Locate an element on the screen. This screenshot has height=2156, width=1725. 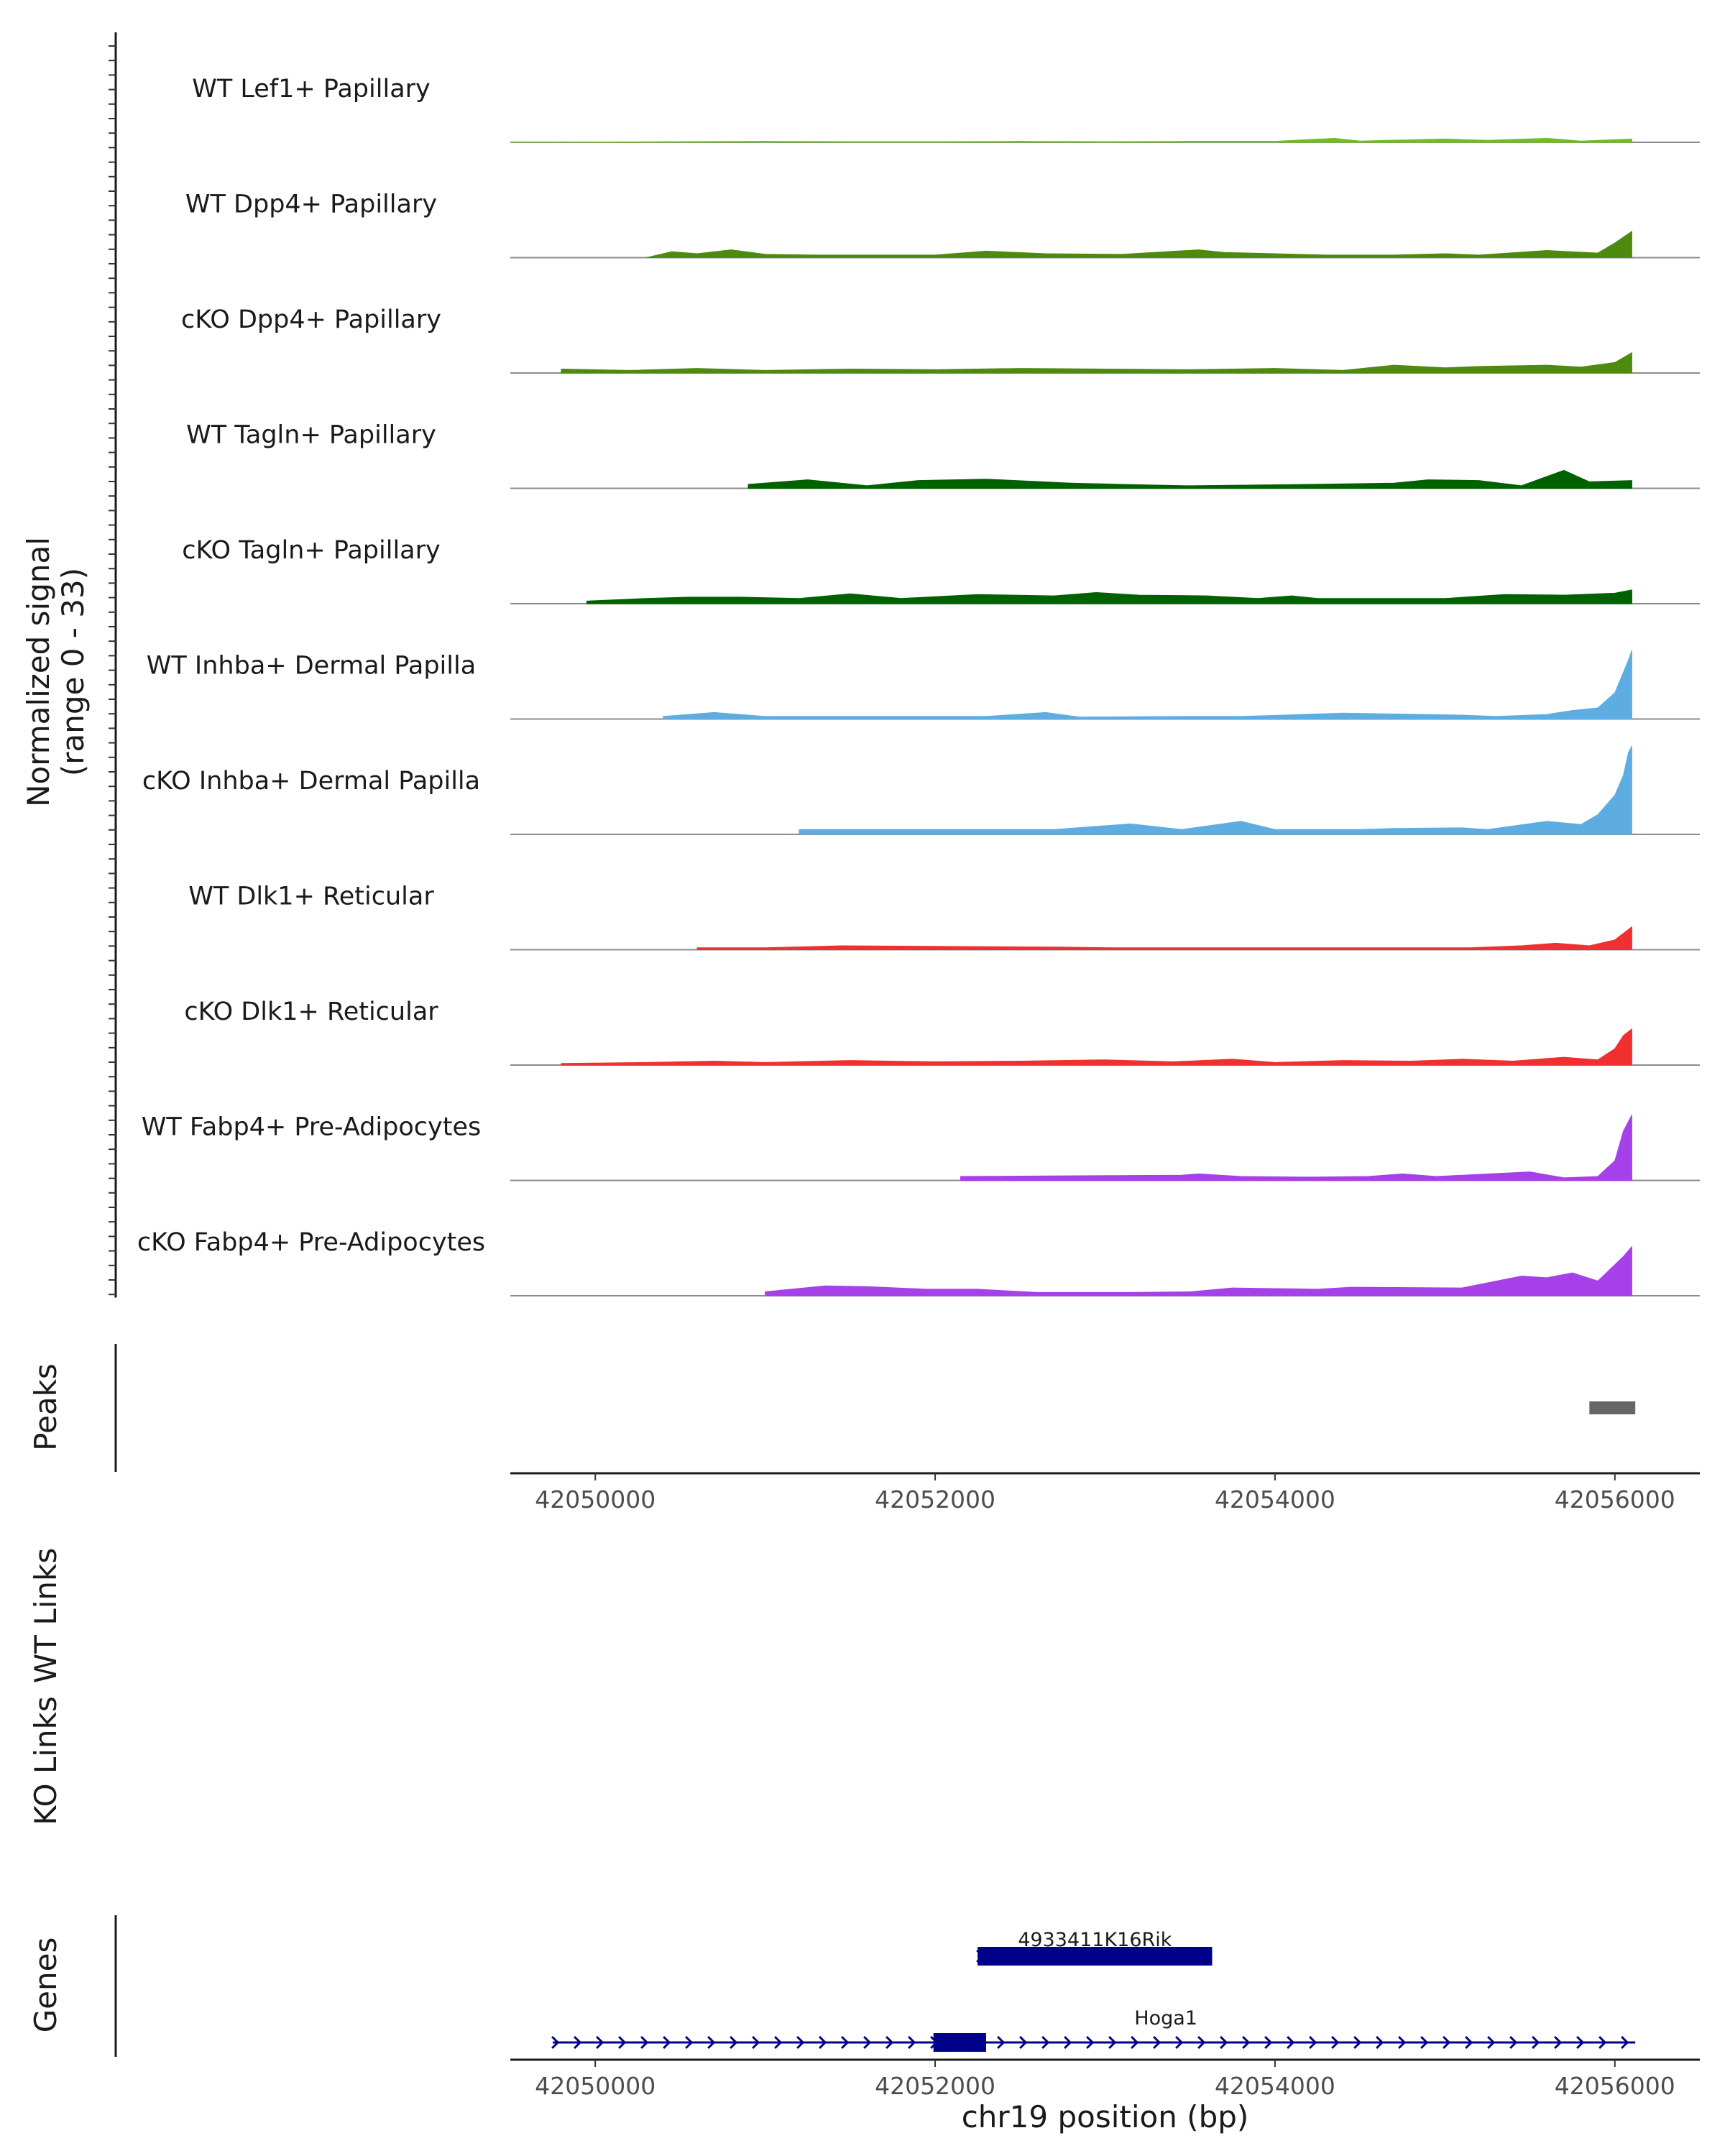
links-panels: WT Links KO Links is located at coordinates (45, 1686).